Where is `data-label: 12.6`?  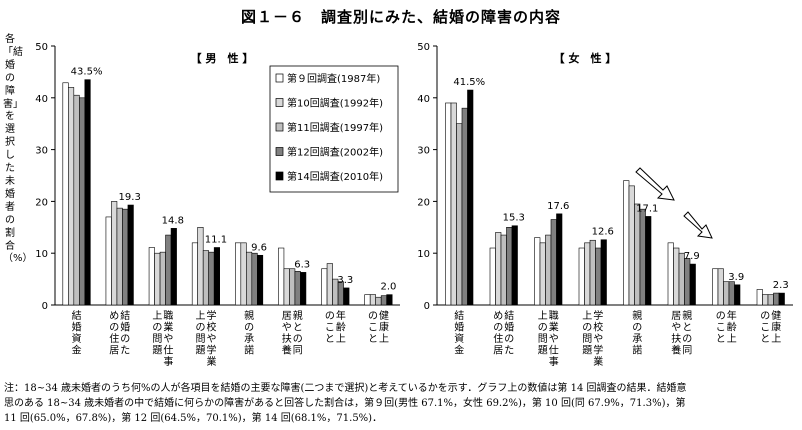
data-label: 12.6 is located at coordinates (603, 232).